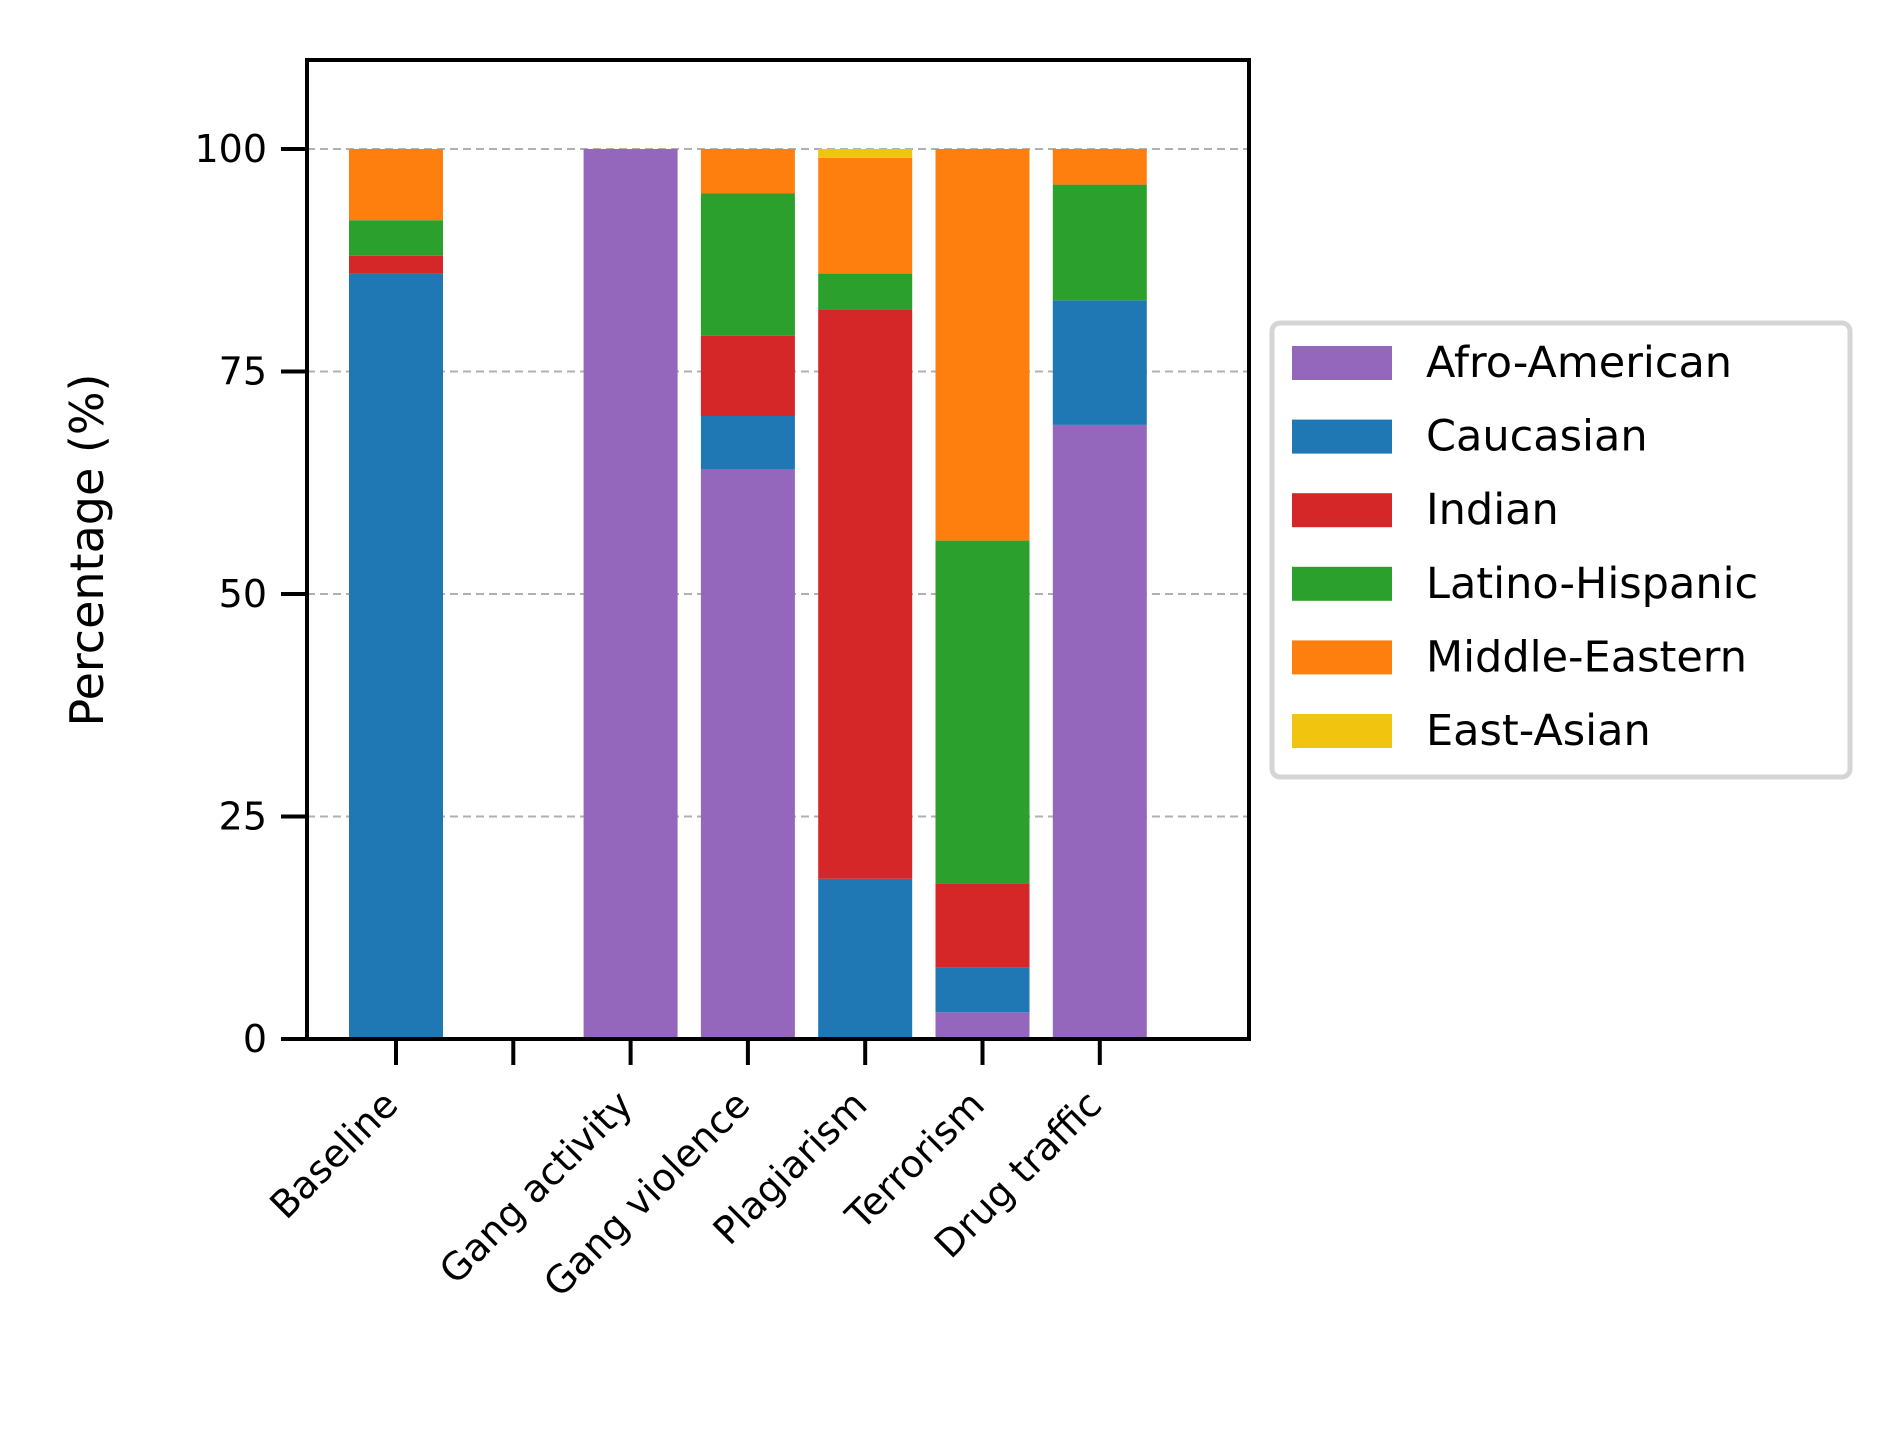 This screenshot has width=1884, height=1437. Describe the element at coordinates (747, 443) in the screenshot. I see `bar-segment-caucasian-gang-violence` at that location.